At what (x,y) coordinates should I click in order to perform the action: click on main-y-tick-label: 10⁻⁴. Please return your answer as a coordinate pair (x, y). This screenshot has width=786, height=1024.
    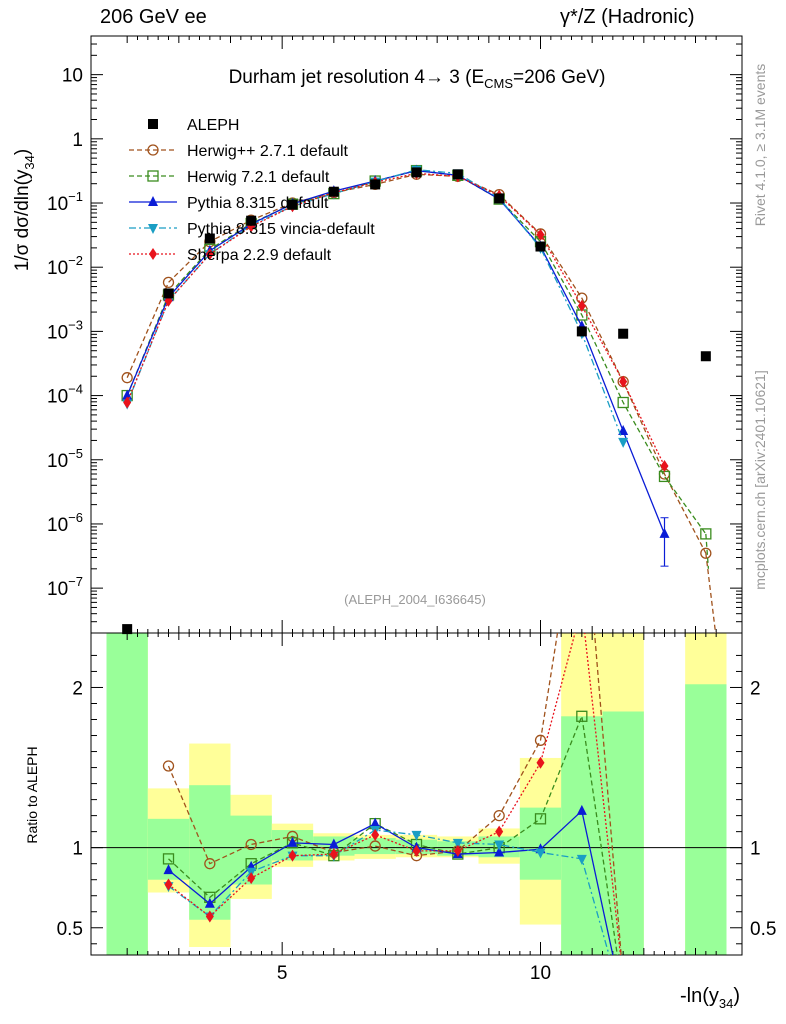
    Looking at the image, I should click on (65, 395).